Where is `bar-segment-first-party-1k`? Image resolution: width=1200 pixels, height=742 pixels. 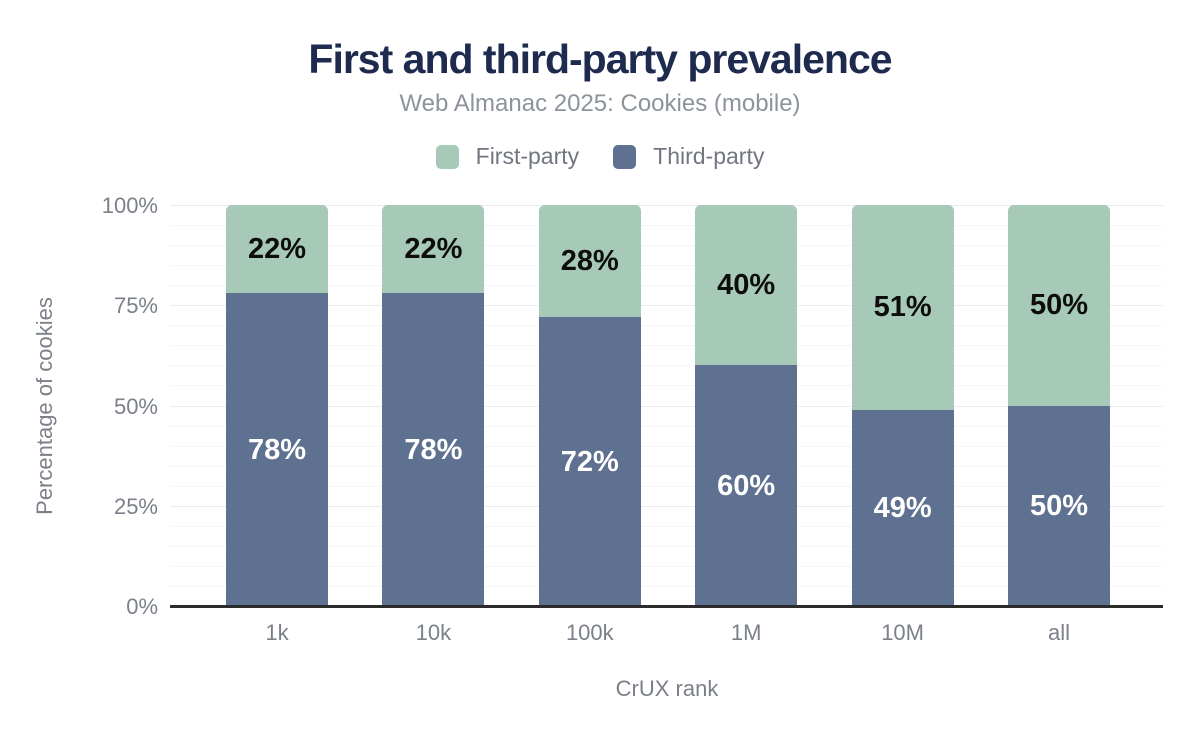
bar-segment-first-party-1k is located at coordinates (277, 249).